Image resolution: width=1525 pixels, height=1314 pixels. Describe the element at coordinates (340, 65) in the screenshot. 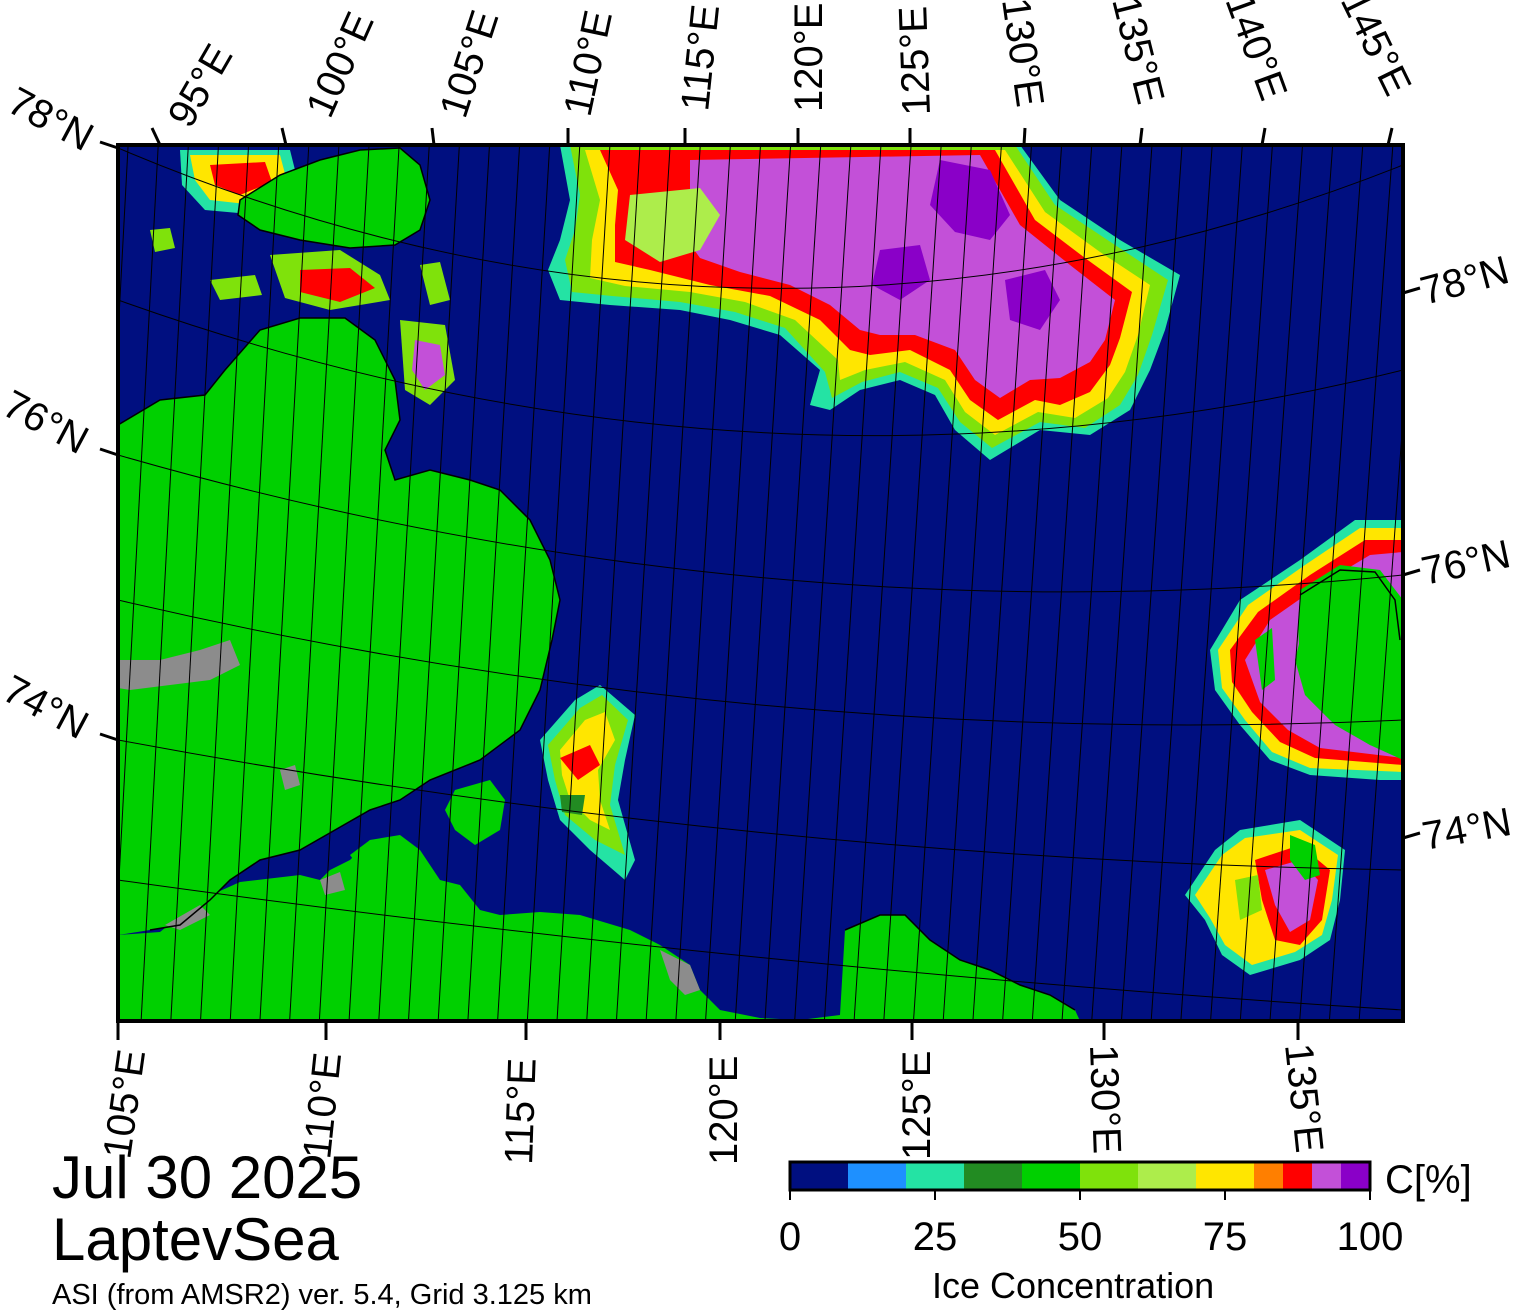

I see `top-lon-label: 100°E` at that location.